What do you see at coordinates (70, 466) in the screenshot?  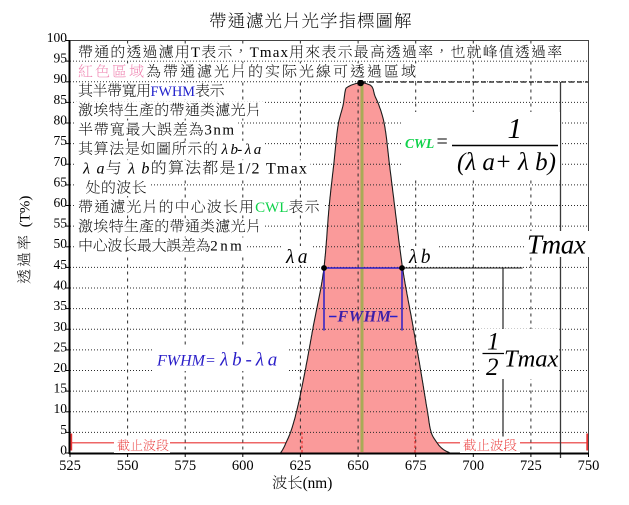 I see `svg-text: 525` at bounding box center [70, 466].